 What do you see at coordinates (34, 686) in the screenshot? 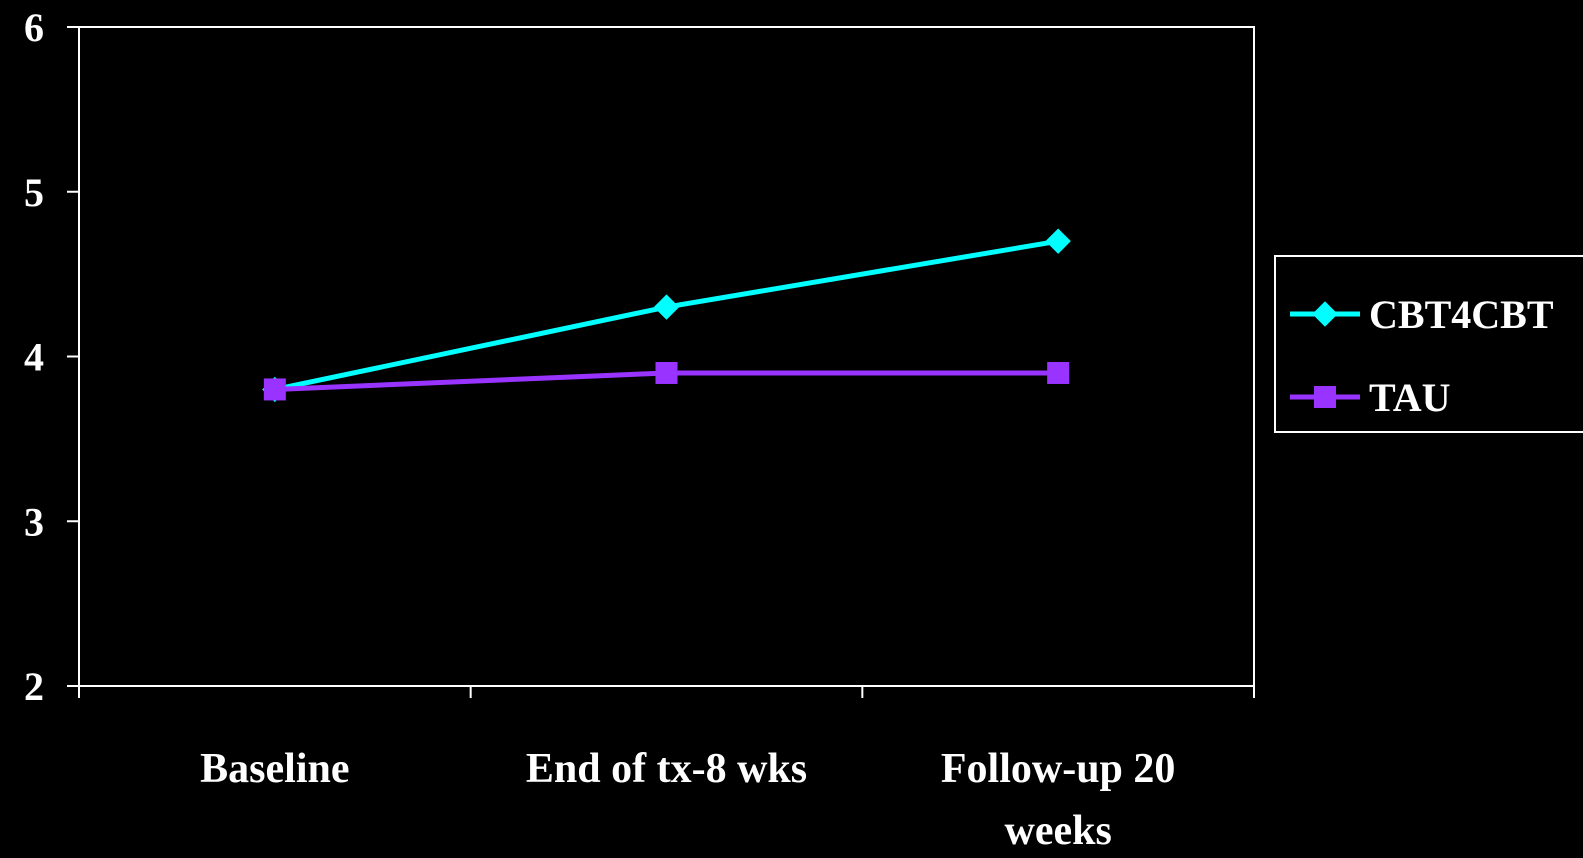
I see `y-tick-label: 2` at bounding box center [34, 686].